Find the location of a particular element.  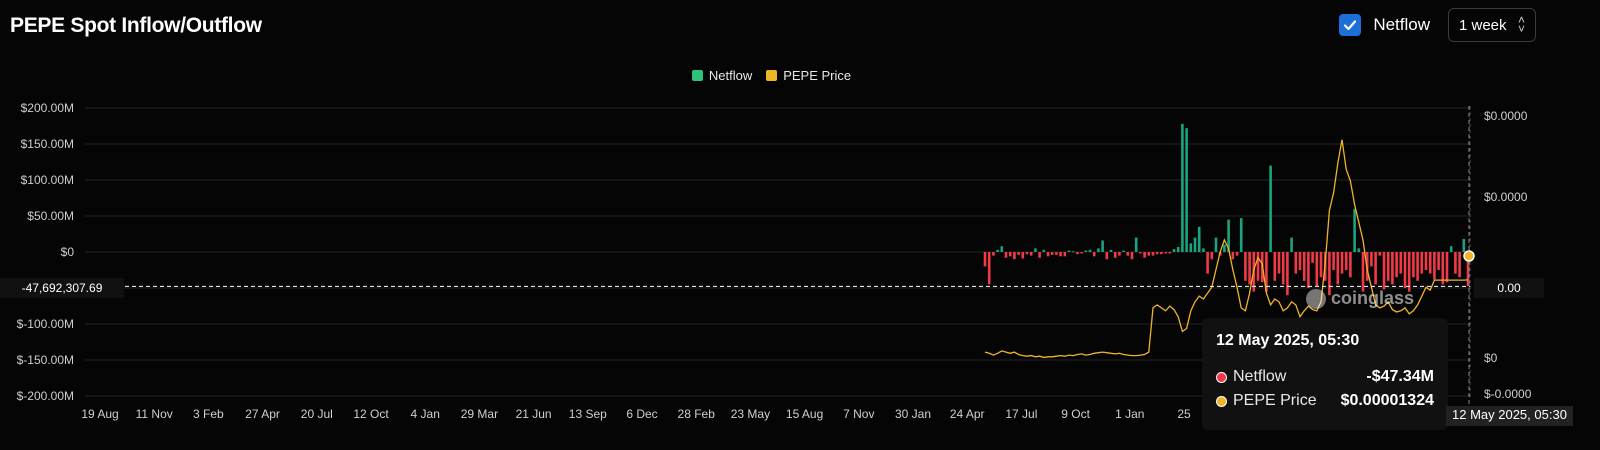

crosshair-right-value: 0.00 is located at coordinates (1509, 288).